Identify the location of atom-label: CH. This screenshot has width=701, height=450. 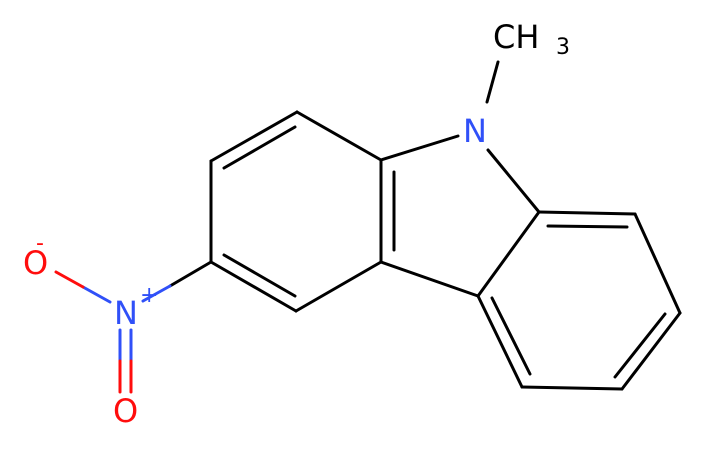
(516, 37).